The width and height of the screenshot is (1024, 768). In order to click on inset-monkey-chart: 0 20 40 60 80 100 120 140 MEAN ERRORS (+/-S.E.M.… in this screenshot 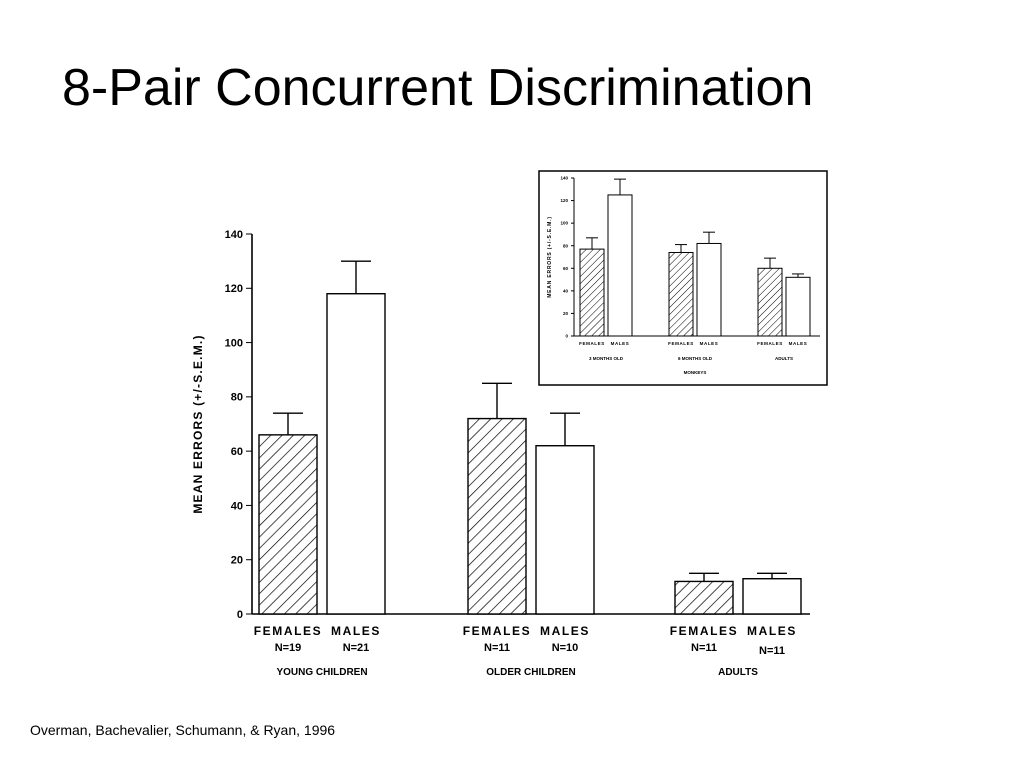, I will do `click(683, 278)`.